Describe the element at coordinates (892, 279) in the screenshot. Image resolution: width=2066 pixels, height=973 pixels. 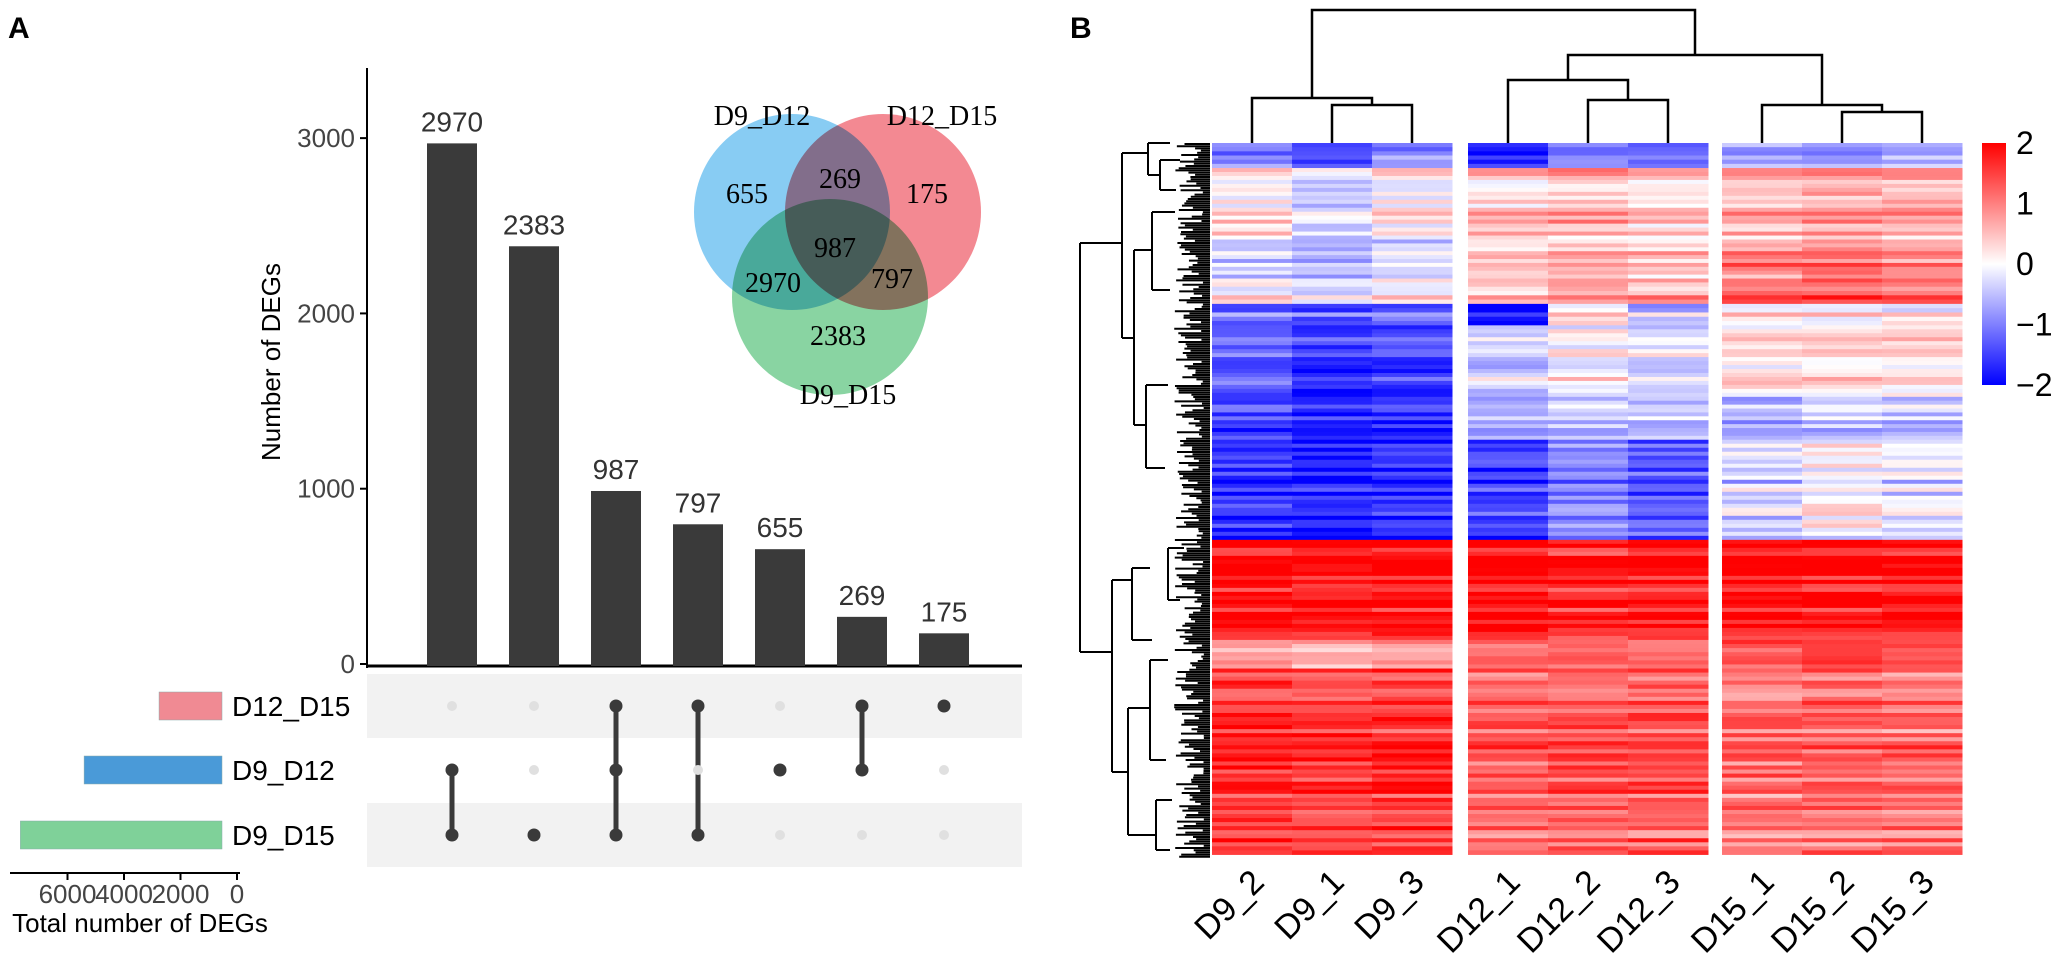
I see `venn-region-d12-d15-d9-d15: 797` at that location.